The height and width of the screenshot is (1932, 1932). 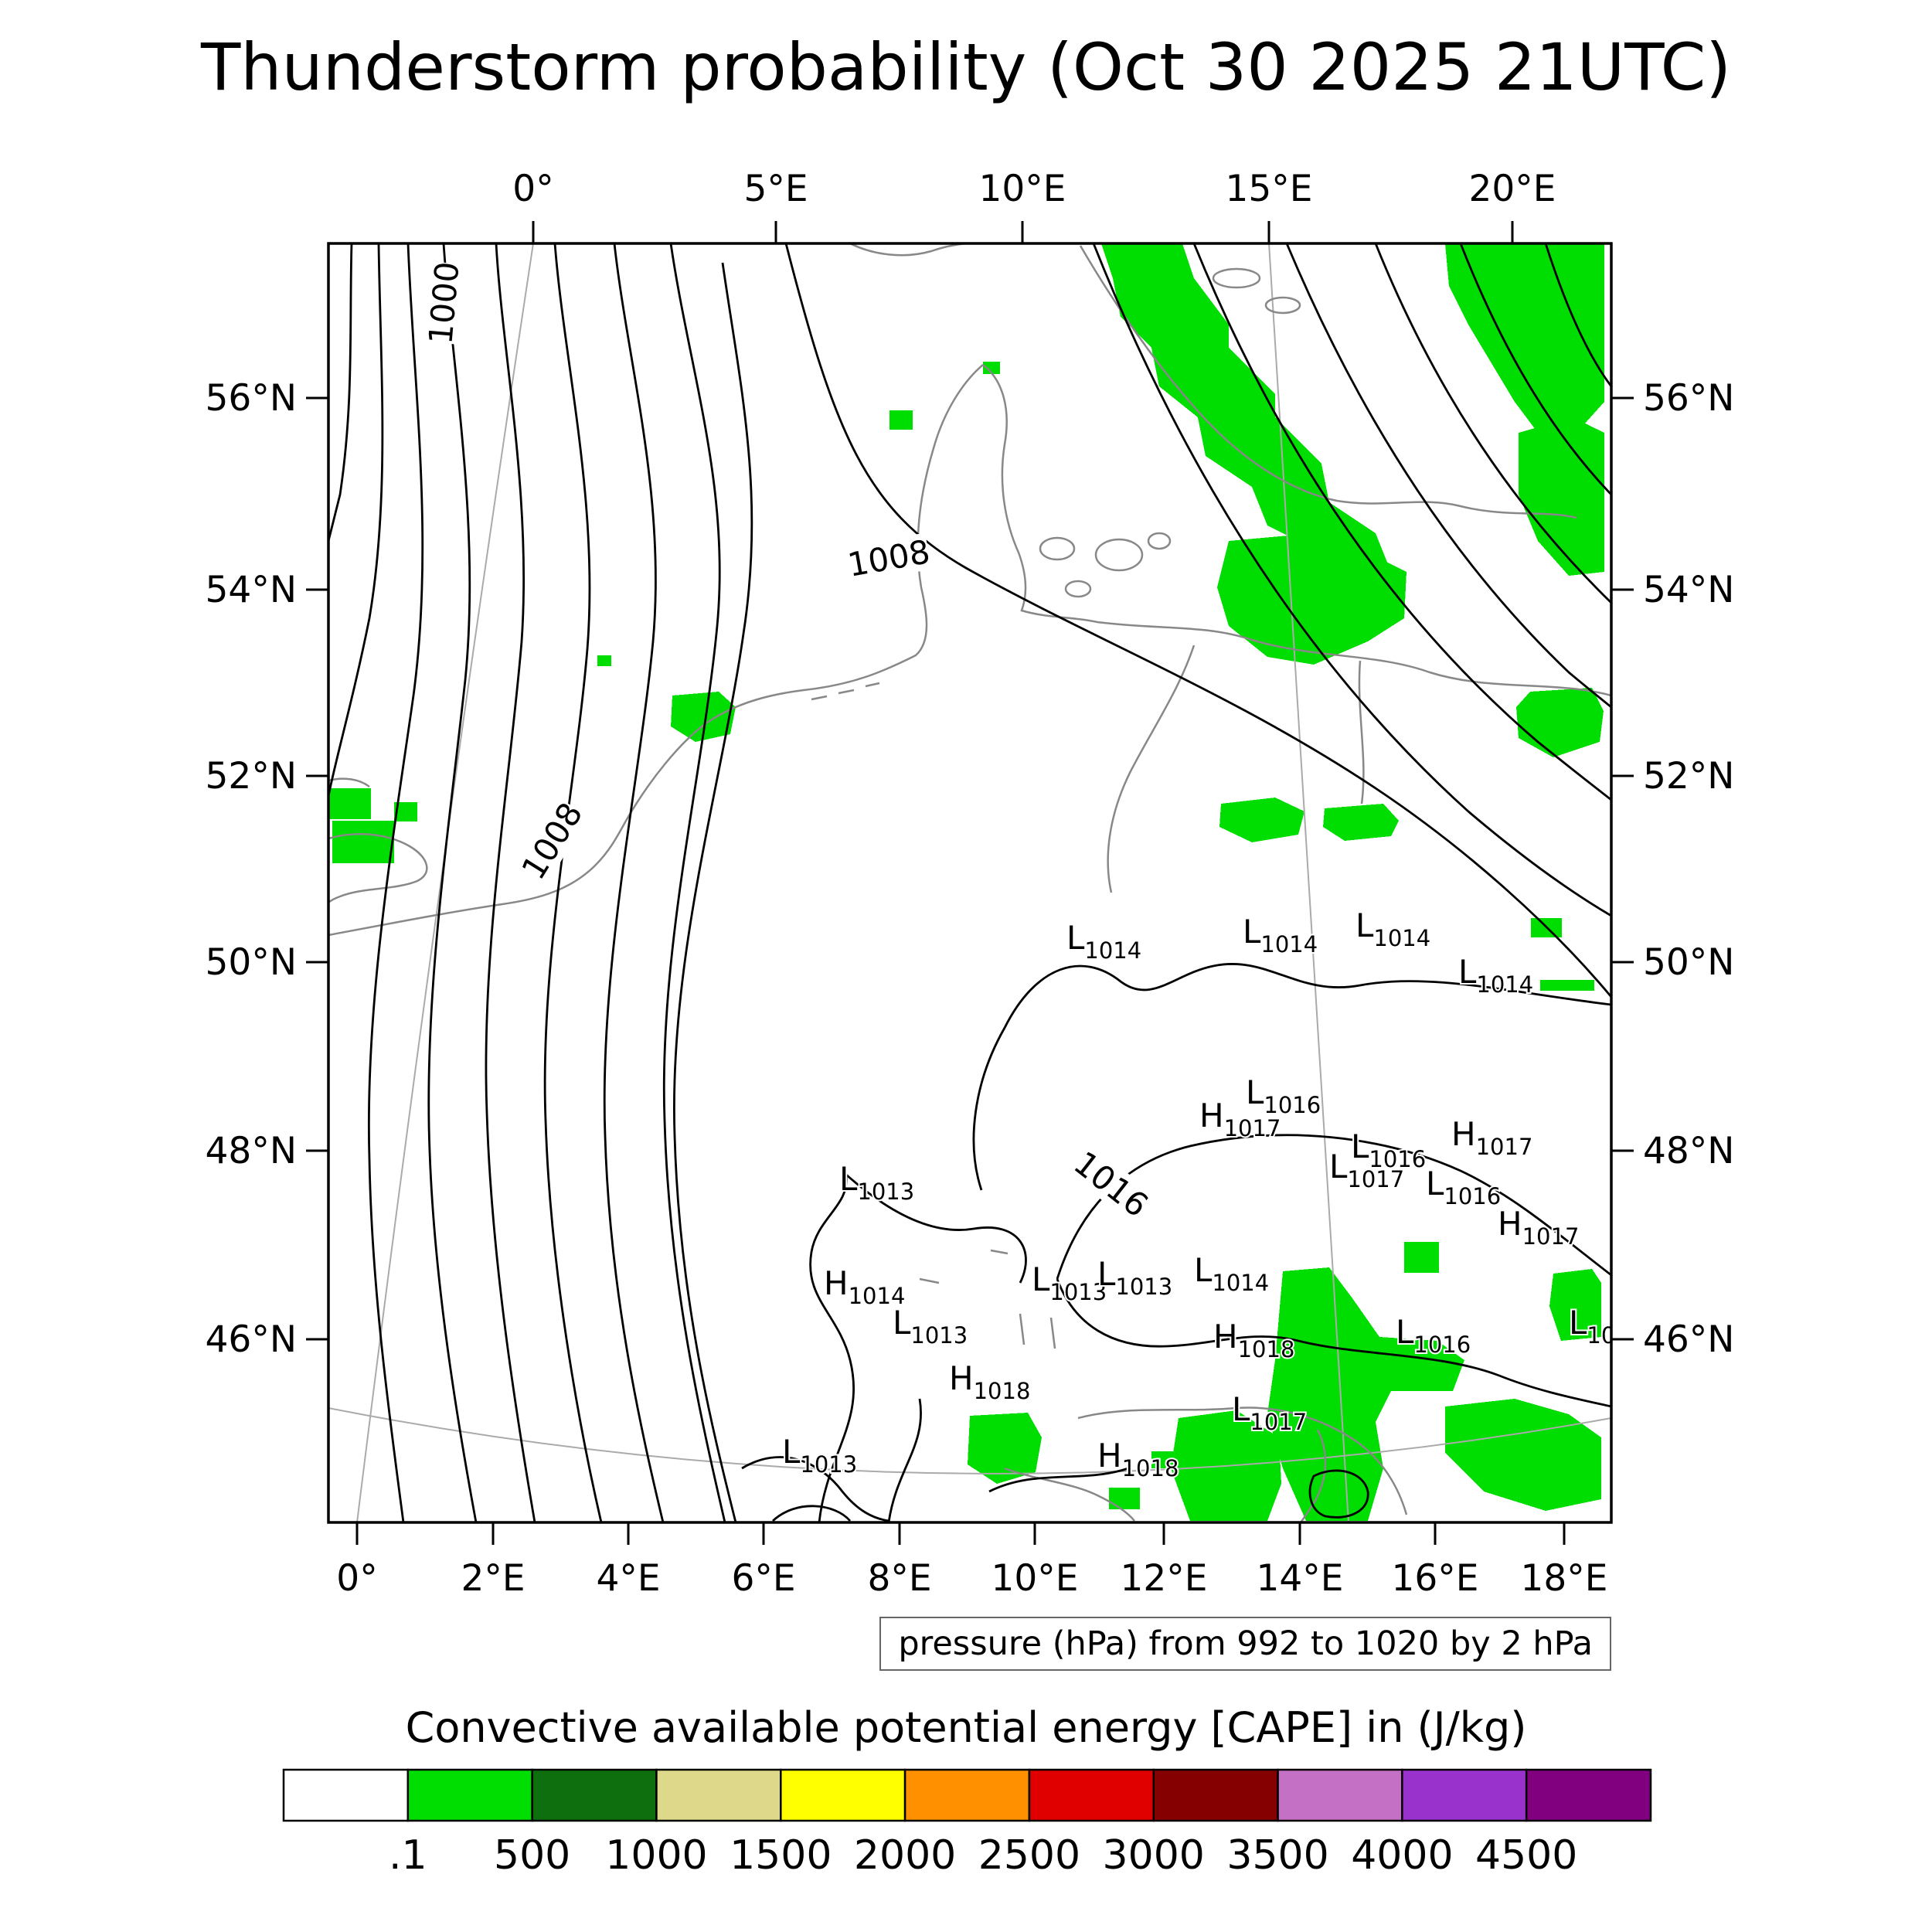 I want to click on colorbar-tick-label: 2500, so click(x=1029, y=1856).